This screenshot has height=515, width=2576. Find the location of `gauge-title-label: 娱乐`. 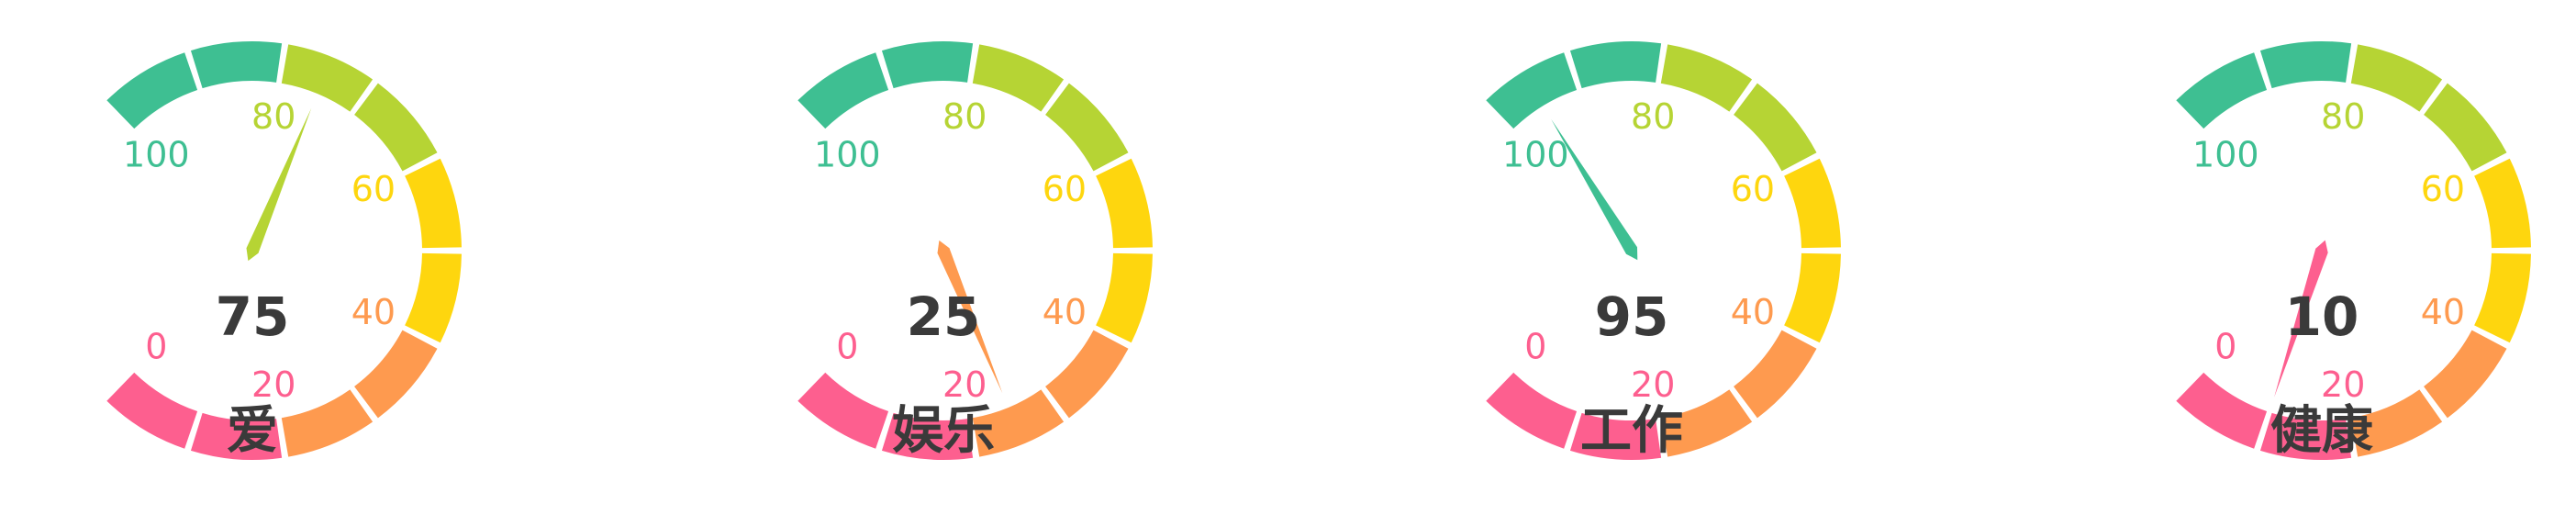

gauge-title-label: 娱乐 is located at coordinates (943, 431).